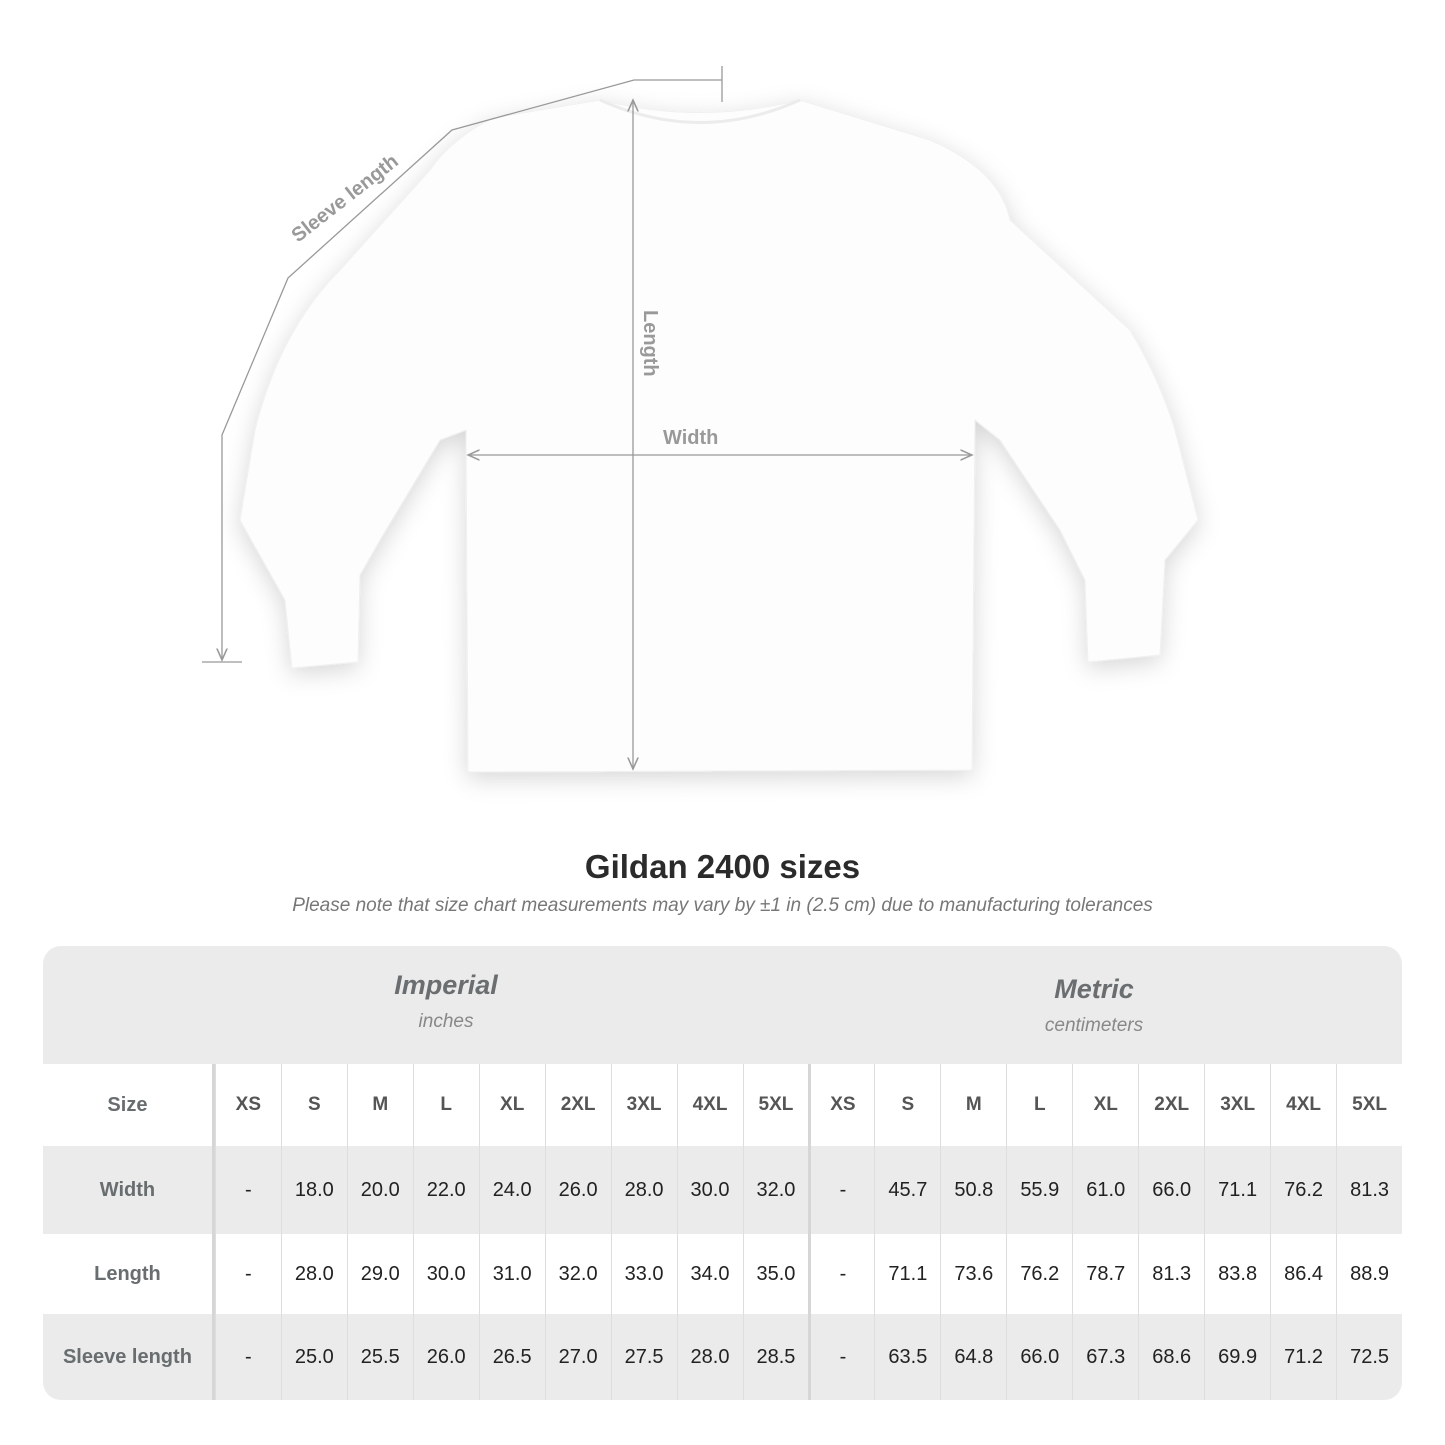 This screenshot has width=1445, height=1445. Describe the element at coordinates (313, 1357) in the screenshot. I see `imperial-value-cell: 25.0` at that location.